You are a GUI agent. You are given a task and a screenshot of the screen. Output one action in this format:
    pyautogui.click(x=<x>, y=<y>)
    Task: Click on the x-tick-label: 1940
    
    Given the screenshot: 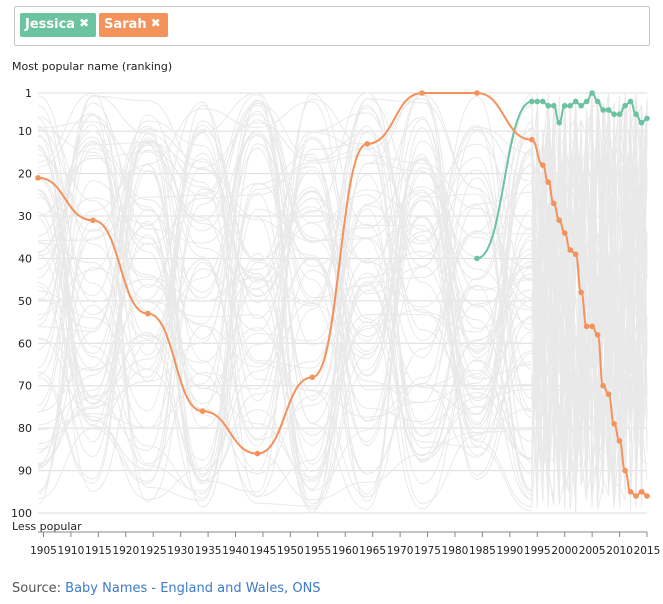 What is the action you would take?
    pyautogui.click(x=235, y=551)
    